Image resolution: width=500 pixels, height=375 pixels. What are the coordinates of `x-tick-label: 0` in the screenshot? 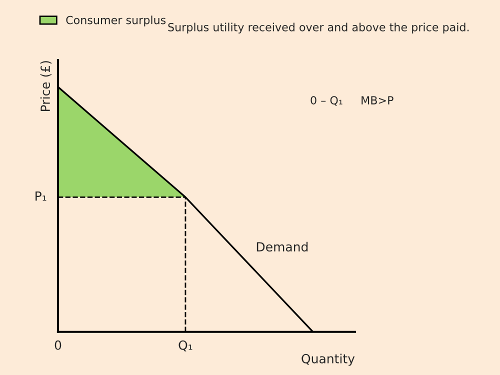 It's located at (58, 345).